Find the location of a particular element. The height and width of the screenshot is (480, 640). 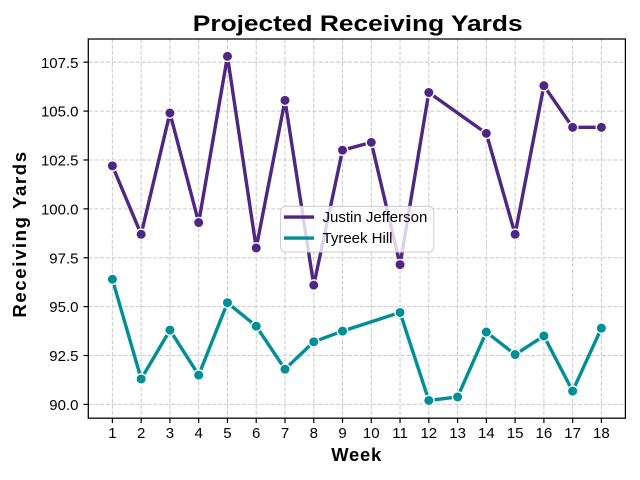

svg-text: 5 is located at coordinates (227, 433).